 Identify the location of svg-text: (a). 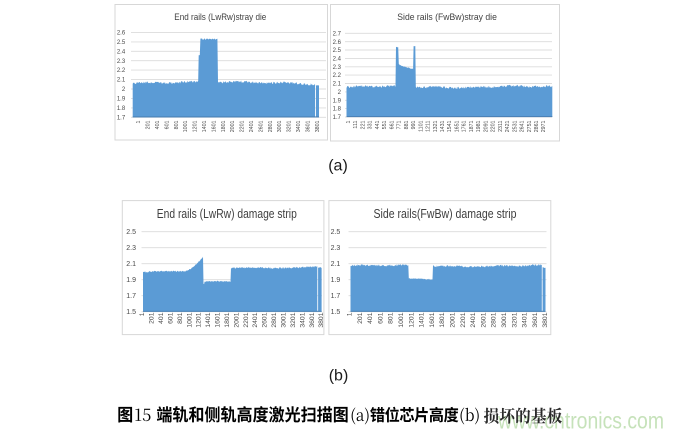
(338, 166).